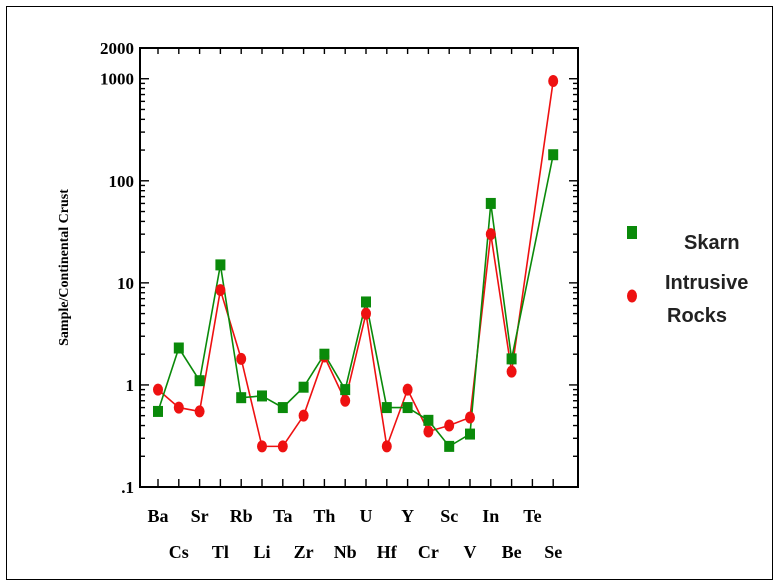 The image size is (781, 588). What do you see at coordinates (428, 552) in the screenshot?
I see `x-category-label: Cr` at bounding box center [428, 552].